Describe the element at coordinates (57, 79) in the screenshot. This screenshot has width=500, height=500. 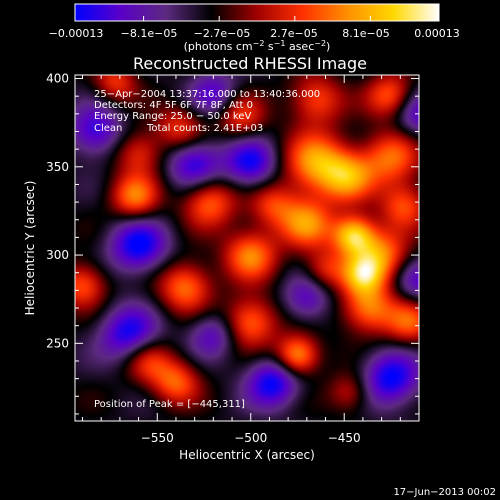
I see `y-tick-label-3: 400` at that location.